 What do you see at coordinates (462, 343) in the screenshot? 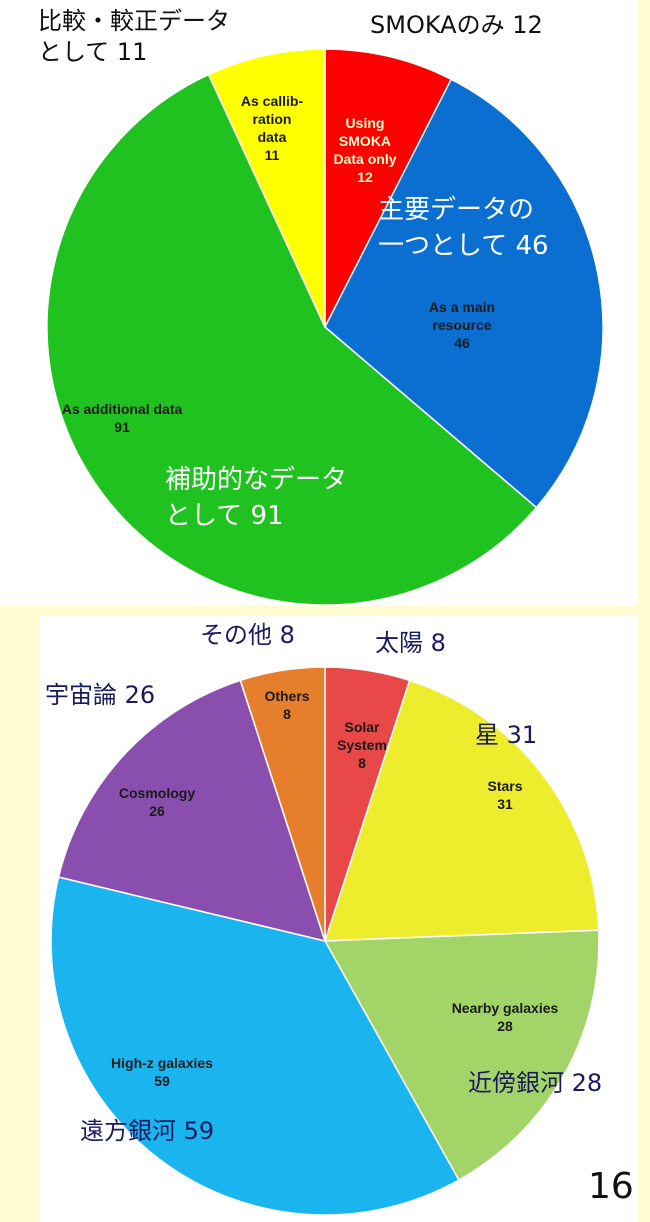
I see `value-label: 46` at bounding box center [462, 343].